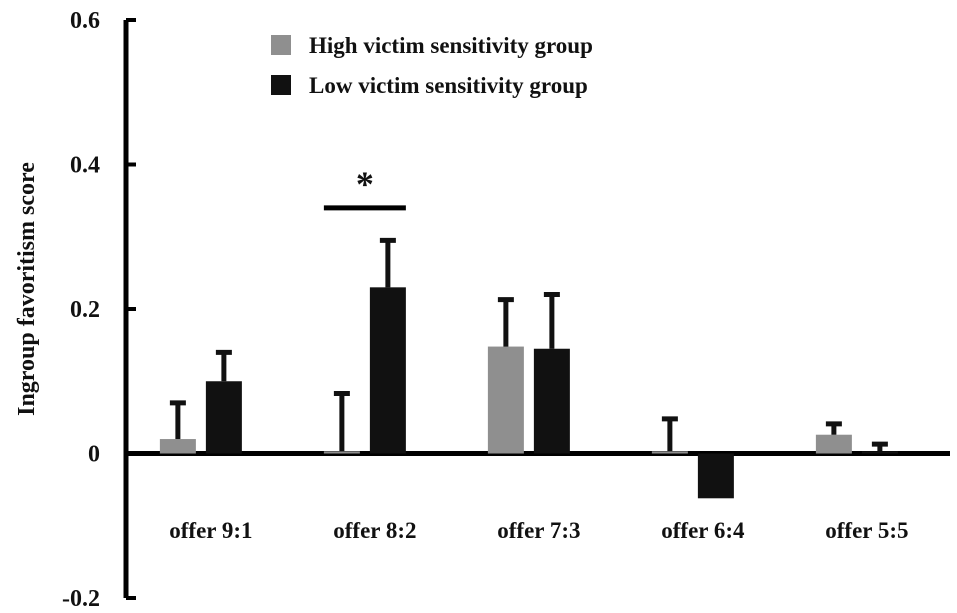 The height and width of the screenshot is (613, 957). Describe the element at coordinates (281, 85) in the screenshot. I see `legend-swatch-low` at that location.